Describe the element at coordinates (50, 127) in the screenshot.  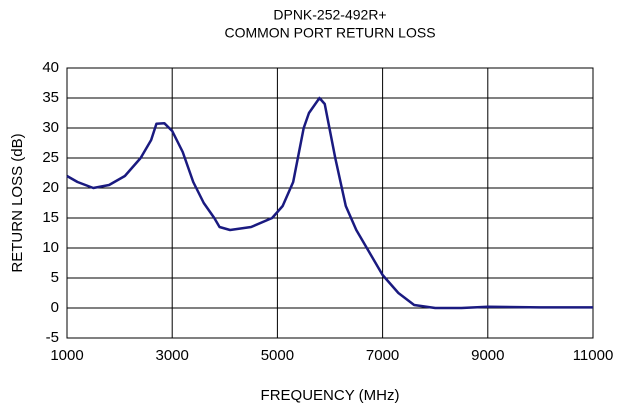
I see `y-tick-label: 30` at that location.